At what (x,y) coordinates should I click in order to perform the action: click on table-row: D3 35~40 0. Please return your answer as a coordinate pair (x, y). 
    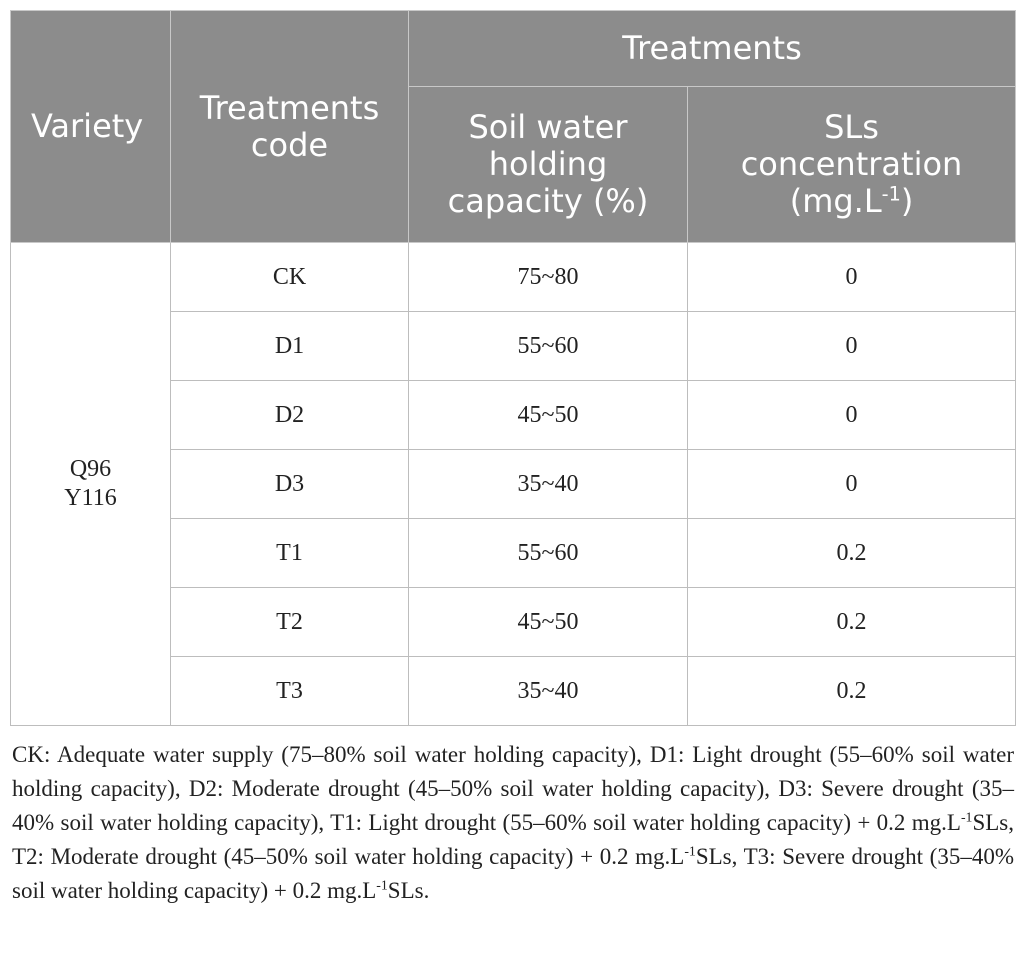
    Looking at the image, I should click on (513, 484).